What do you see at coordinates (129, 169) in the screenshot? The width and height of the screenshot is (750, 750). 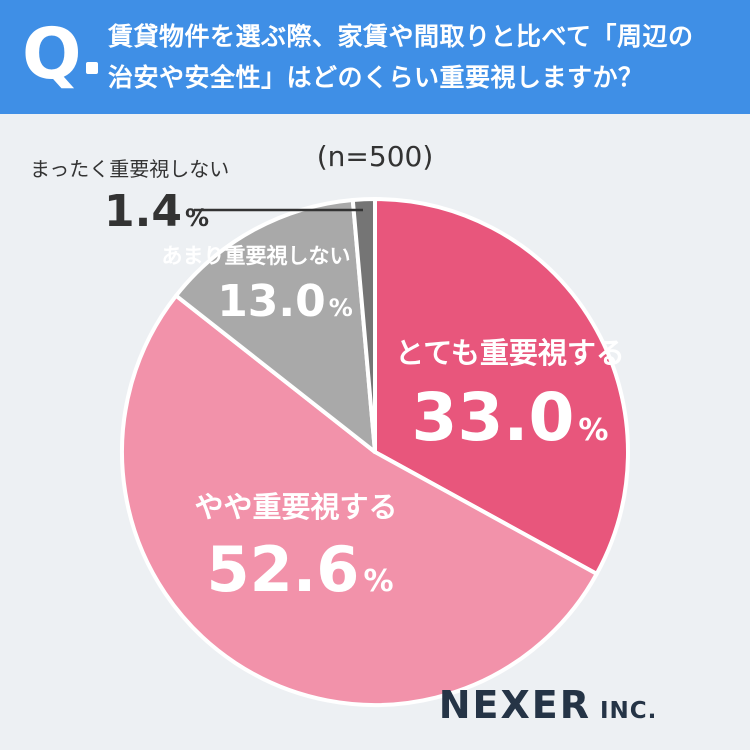 I see `slice-label-not-at-all: まったく重要視しない` at bounding box center [129, 169].